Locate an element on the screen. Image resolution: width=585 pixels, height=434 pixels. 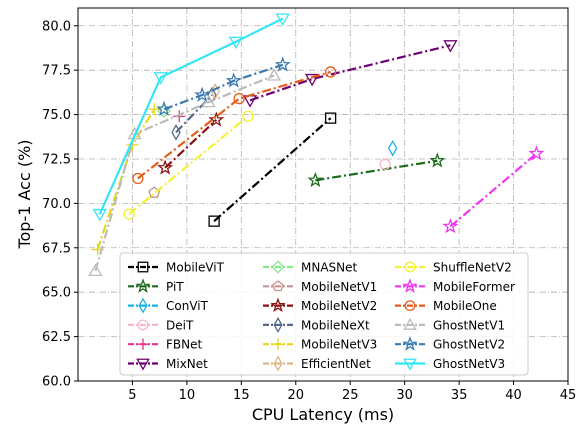
series-line-shufflenetv2 is located at coordinates (188, 165).